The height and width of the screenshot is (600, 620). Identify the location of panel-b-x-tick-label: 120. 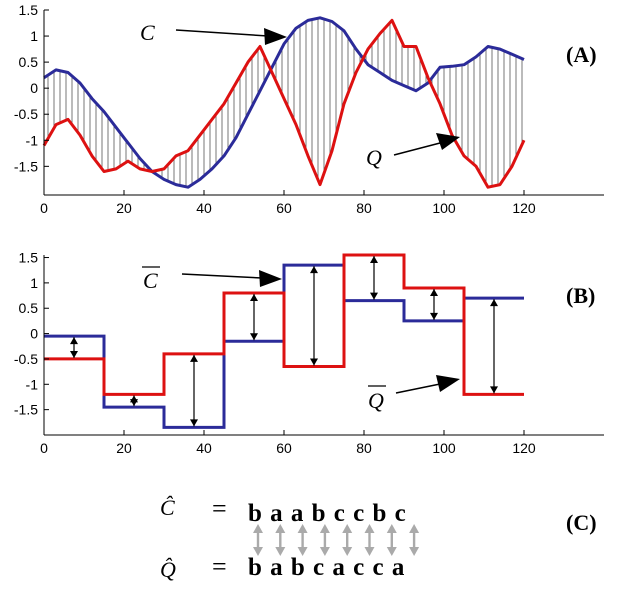
(524, 448).